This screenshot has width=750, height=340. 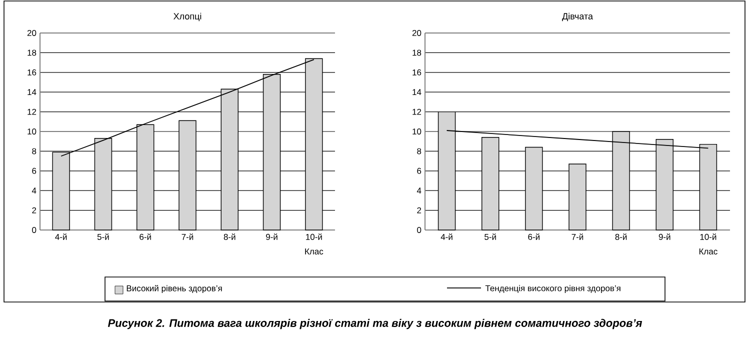 What do you see at coordinates (552, 289) in the screenshot?
I see `legend-label: Тенденція високого рівня здоров’я` at bounding box center [552, 289].